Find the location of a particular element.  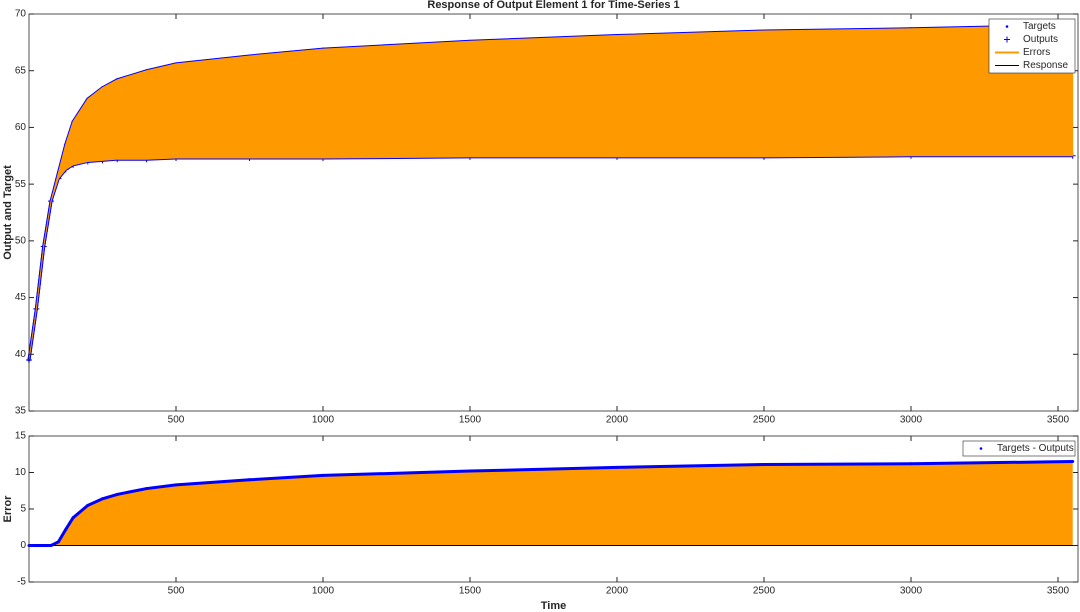

legend-label: Targets - Outputs is located at coordinates (1035, 448).